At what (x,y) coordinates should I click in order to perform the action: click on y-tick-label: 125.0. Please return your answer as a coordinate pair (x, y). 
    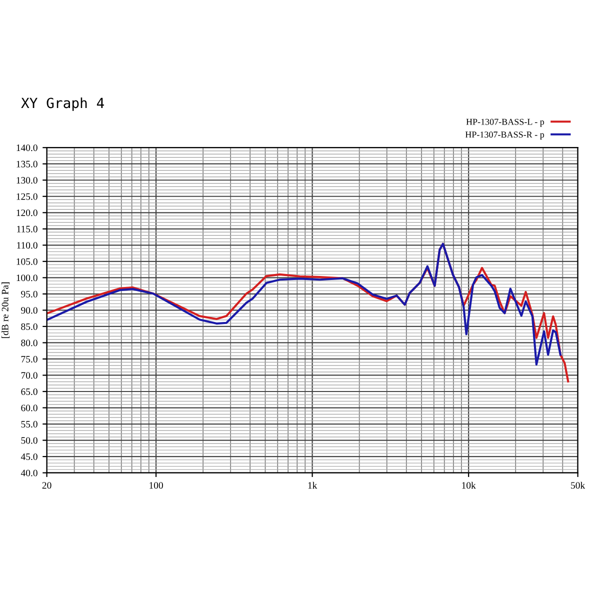
    Looking at the image, I should click on (27, 196).